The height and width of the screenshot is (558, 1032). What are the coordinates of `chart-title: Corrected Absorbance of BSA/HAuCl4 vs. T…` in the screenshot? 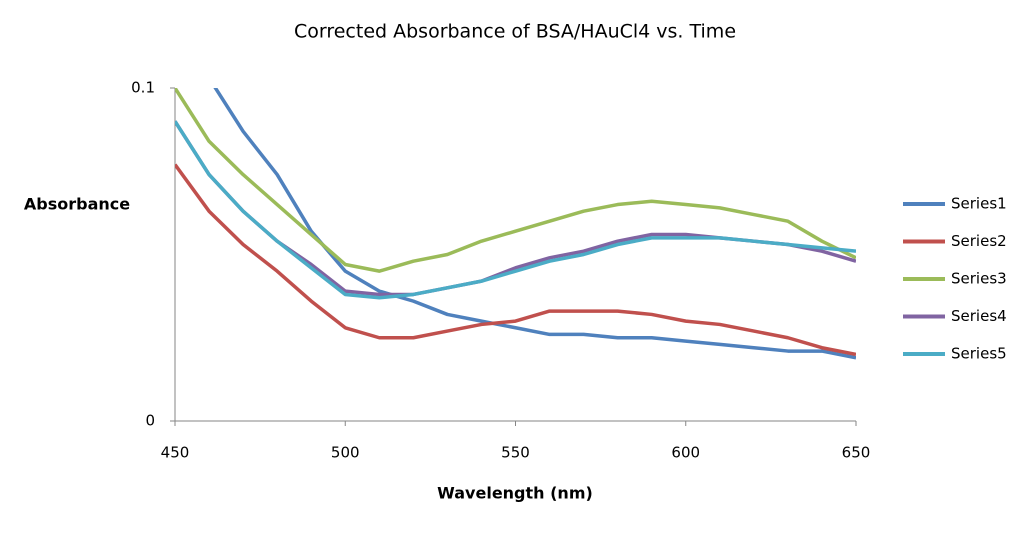 It's located at (515, 32).